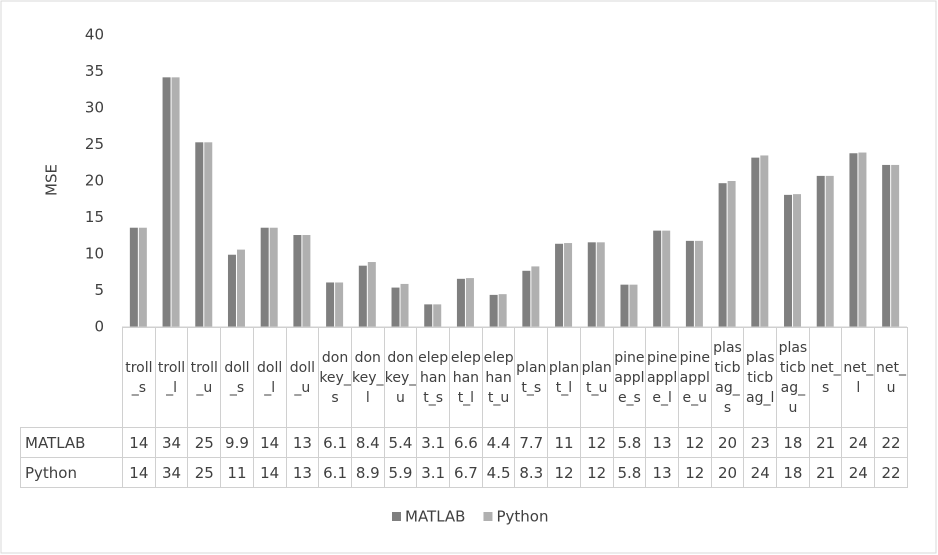 This screenshot has height=555, width=938. I want to click on x-tick-label: elephant_u, so click(498, 377).